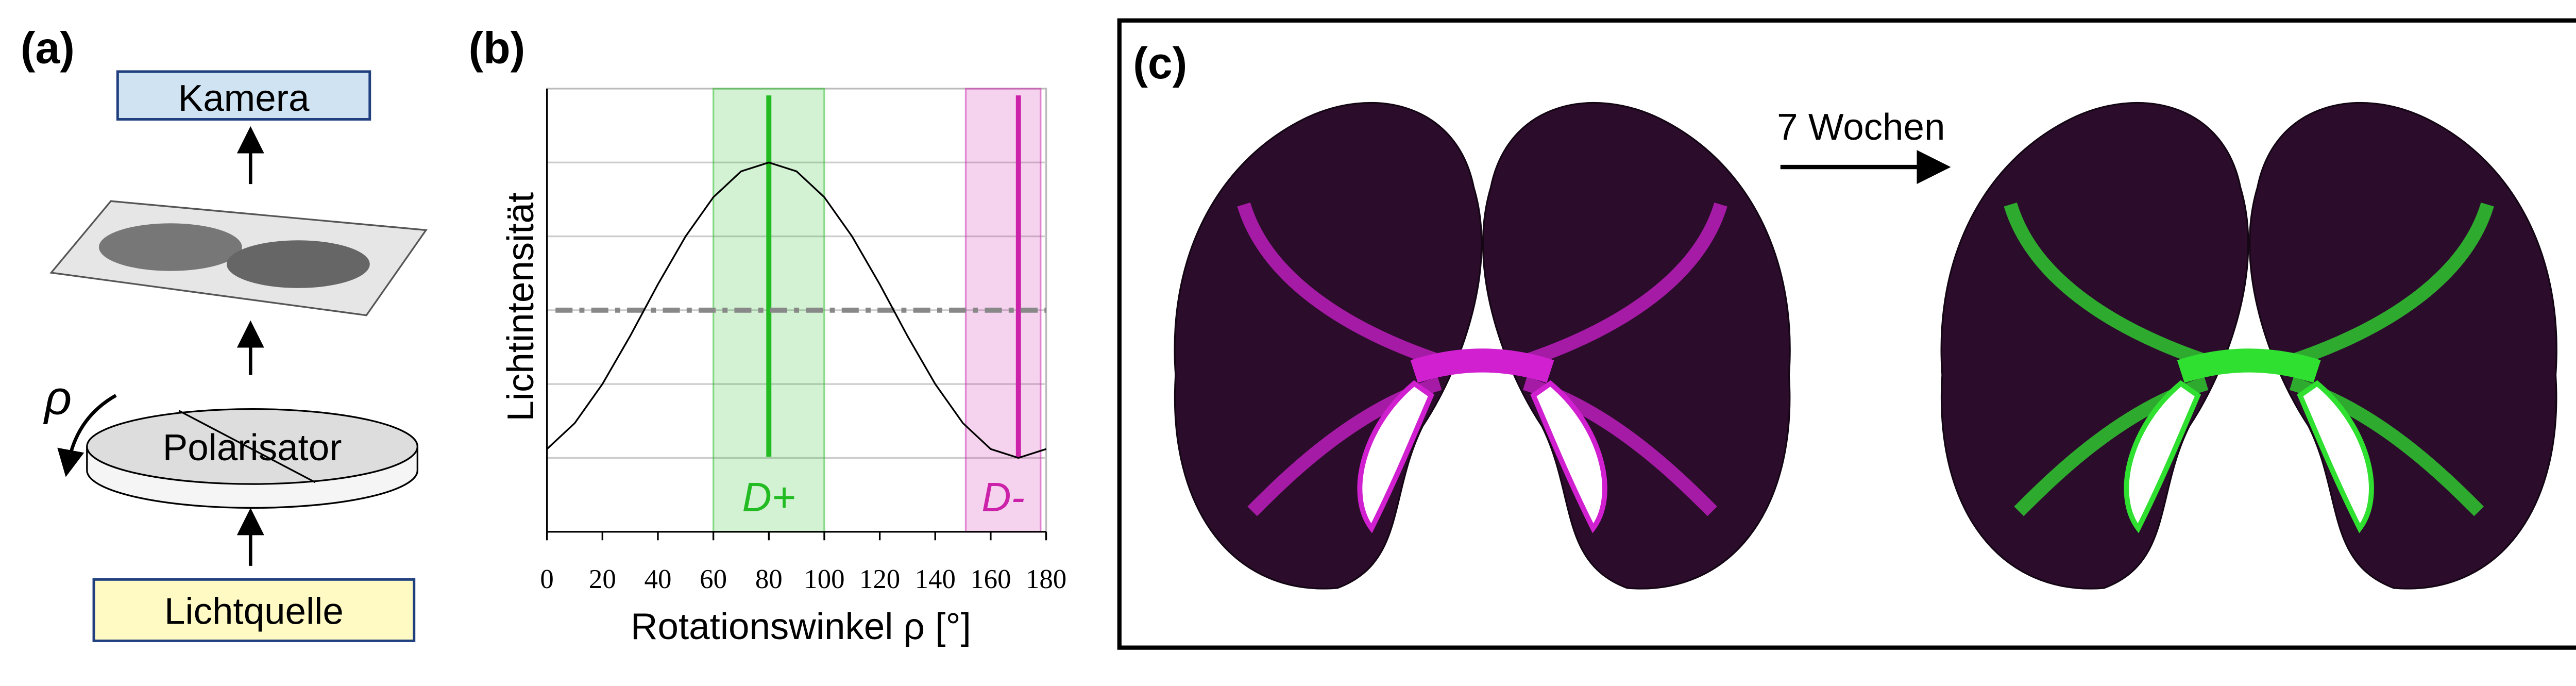  I want to click on camera-label: Kamera, so click(244, 98).